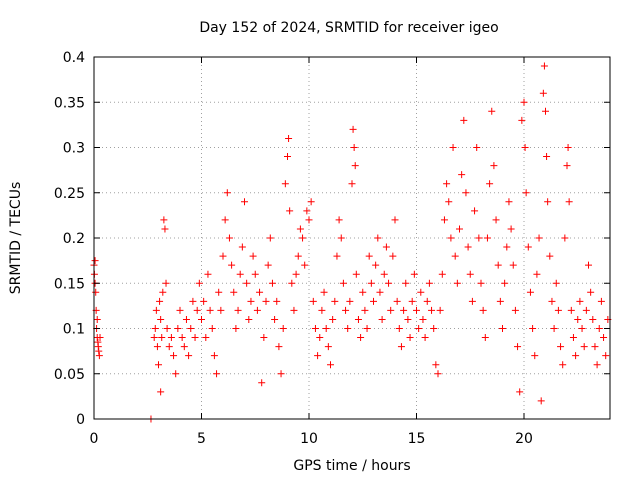 The image size is (640, 480). Describe the element at coordinates (69, 375) in the screenshot. I see `y-tick-label: 0.05` at that location.